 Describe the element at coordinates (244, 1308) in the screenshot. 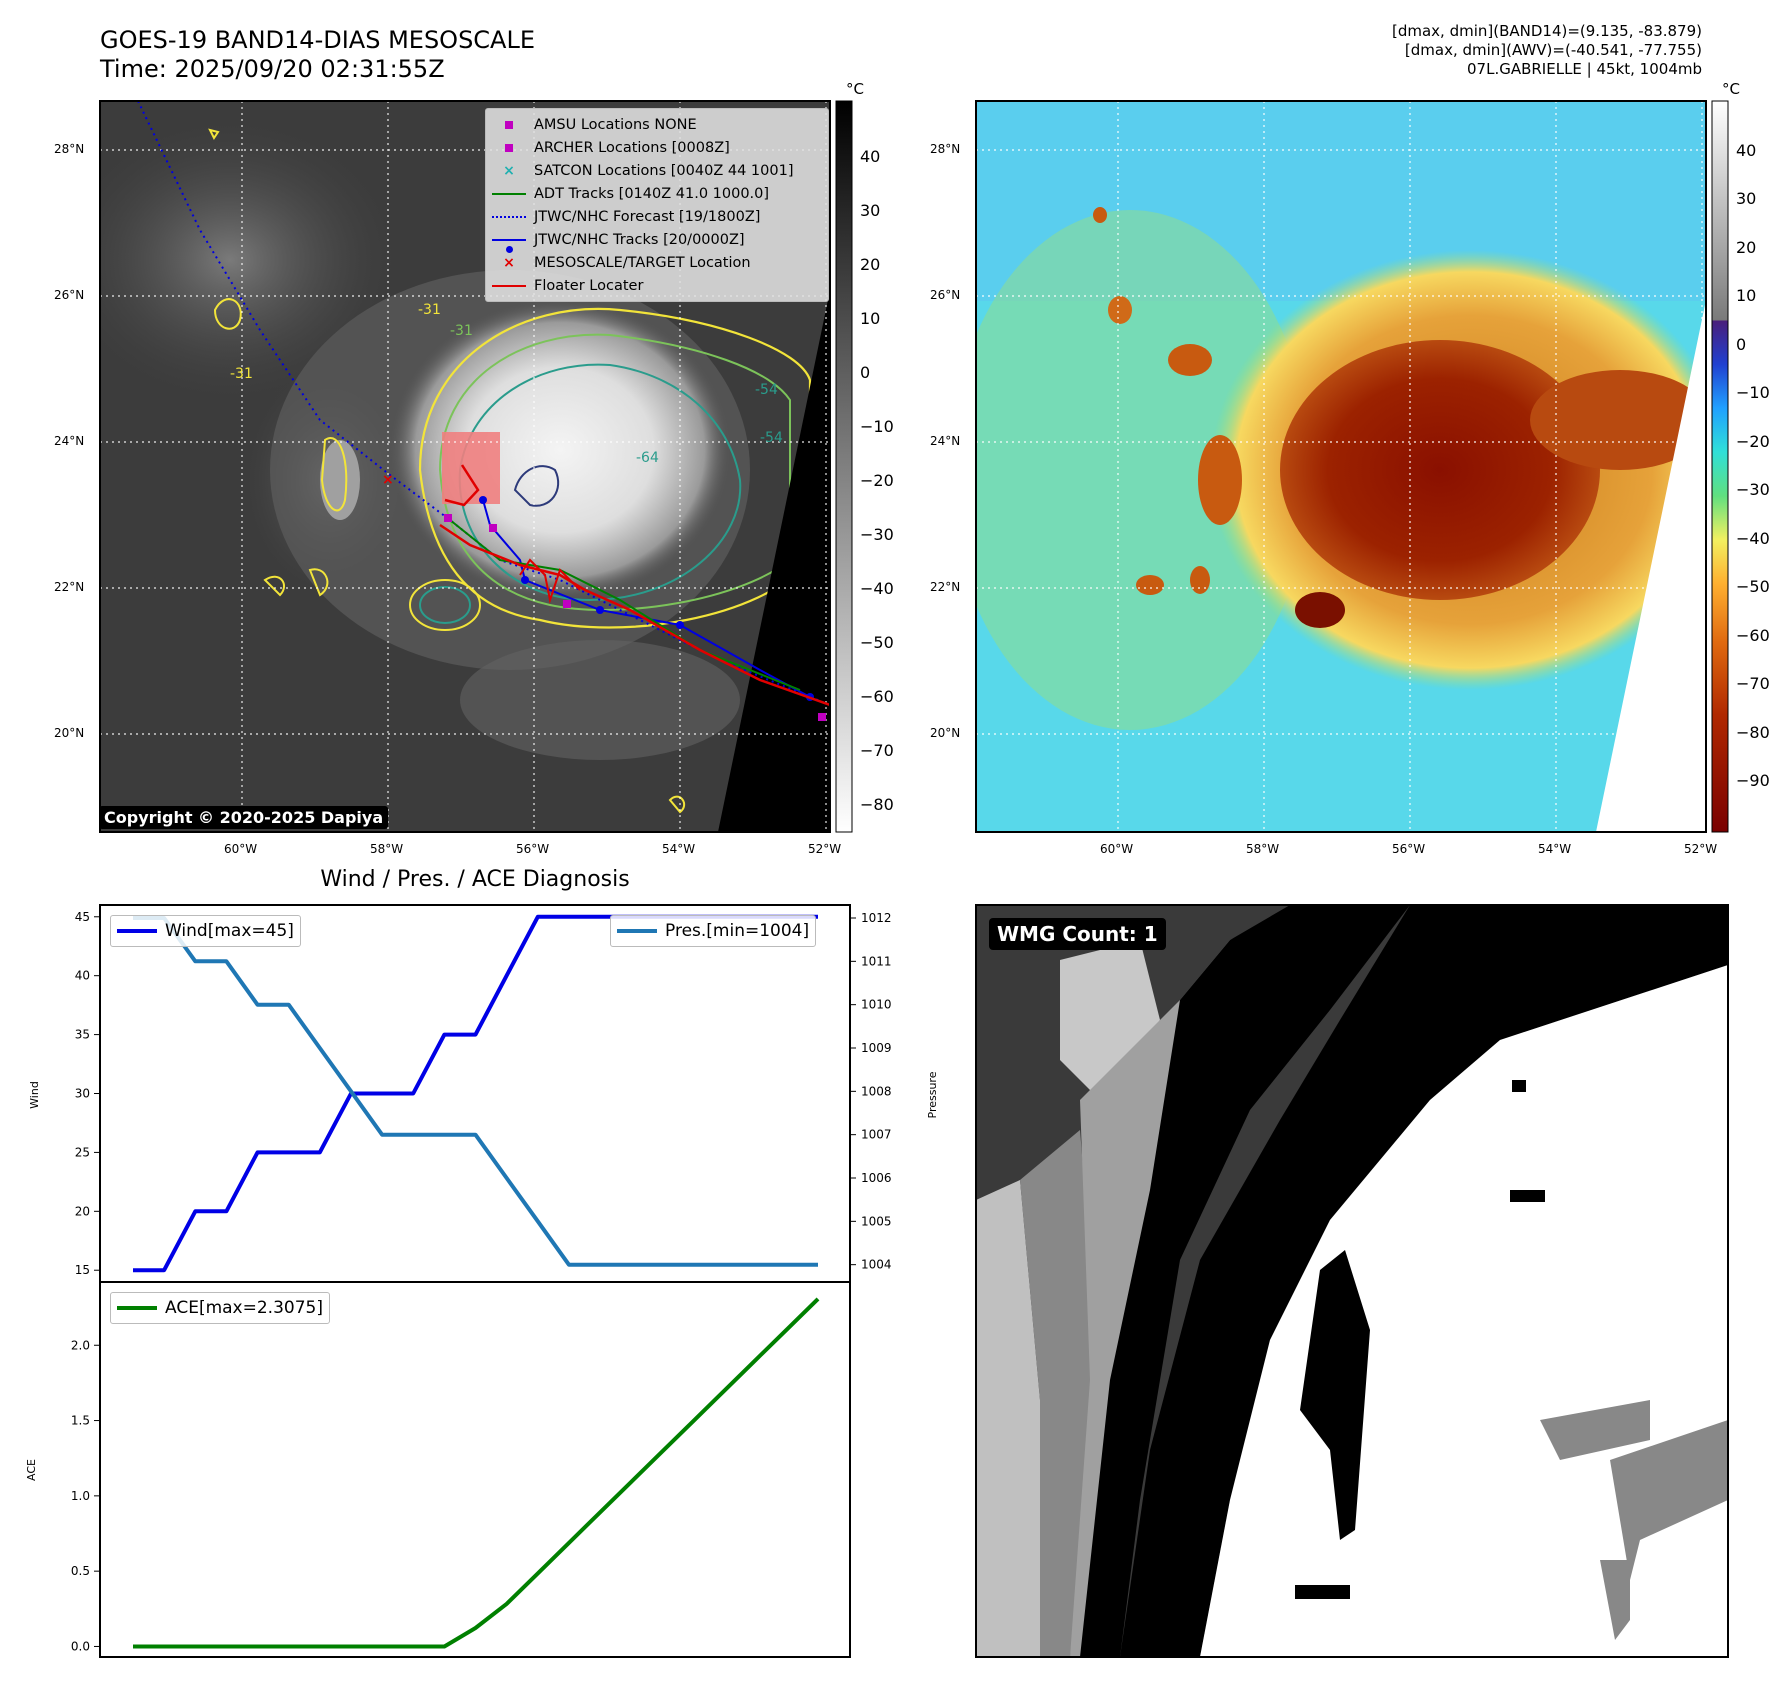

I see `legend-label: ACE[max=2.3075]` at that location.